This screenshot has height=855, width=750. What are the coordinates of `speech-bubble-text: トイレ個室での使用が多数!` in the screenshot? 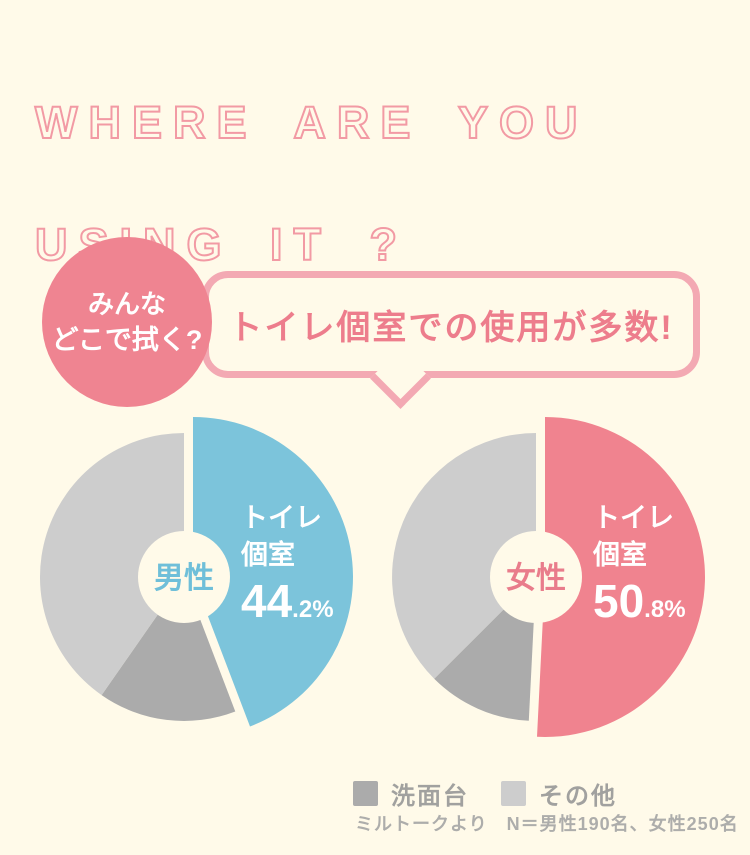 It's located at (451, 328).